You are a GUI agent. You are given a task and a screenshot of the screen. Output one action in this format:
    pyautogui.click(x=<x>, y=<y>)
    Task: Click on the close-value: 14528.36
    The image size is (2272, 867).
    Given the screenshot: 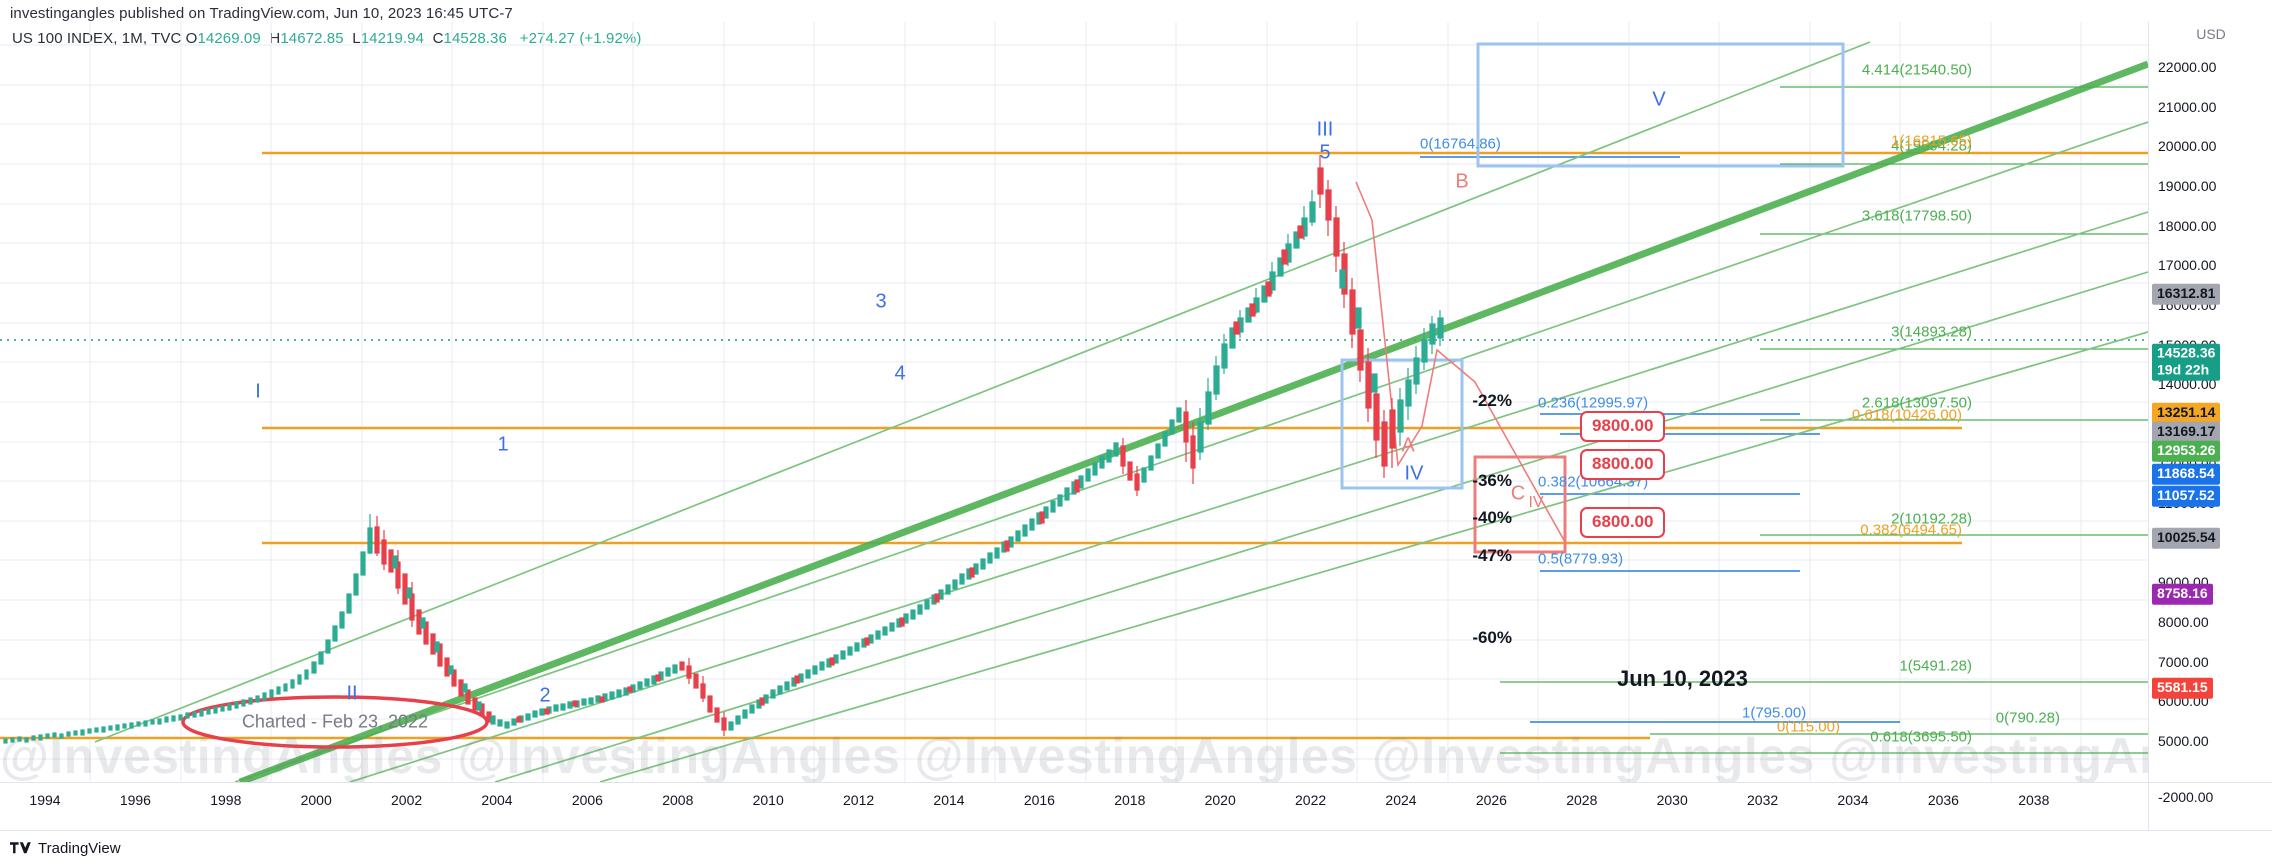 What is the action you would take?
    pyautogui.click(x=475, y=38)
    